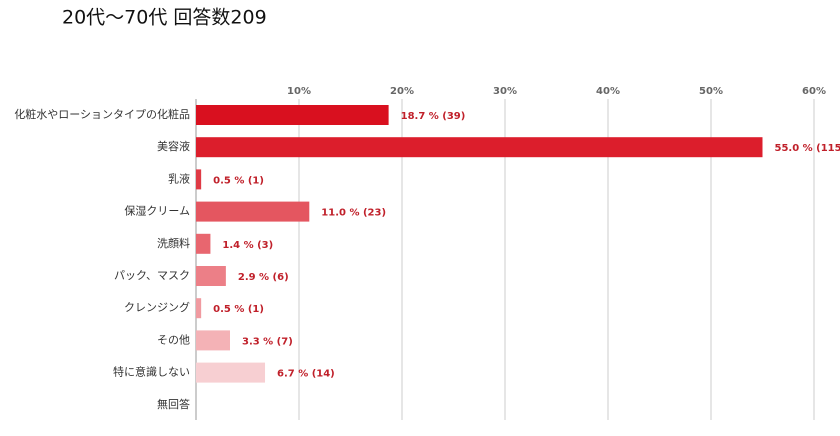 Image resolution: width=840 pixels, height=436 pixels. Describe the element at coordinates (102, 114) in the screenshot. I see `category-label: 化粧水やローションタイプの化粧品` at that location.